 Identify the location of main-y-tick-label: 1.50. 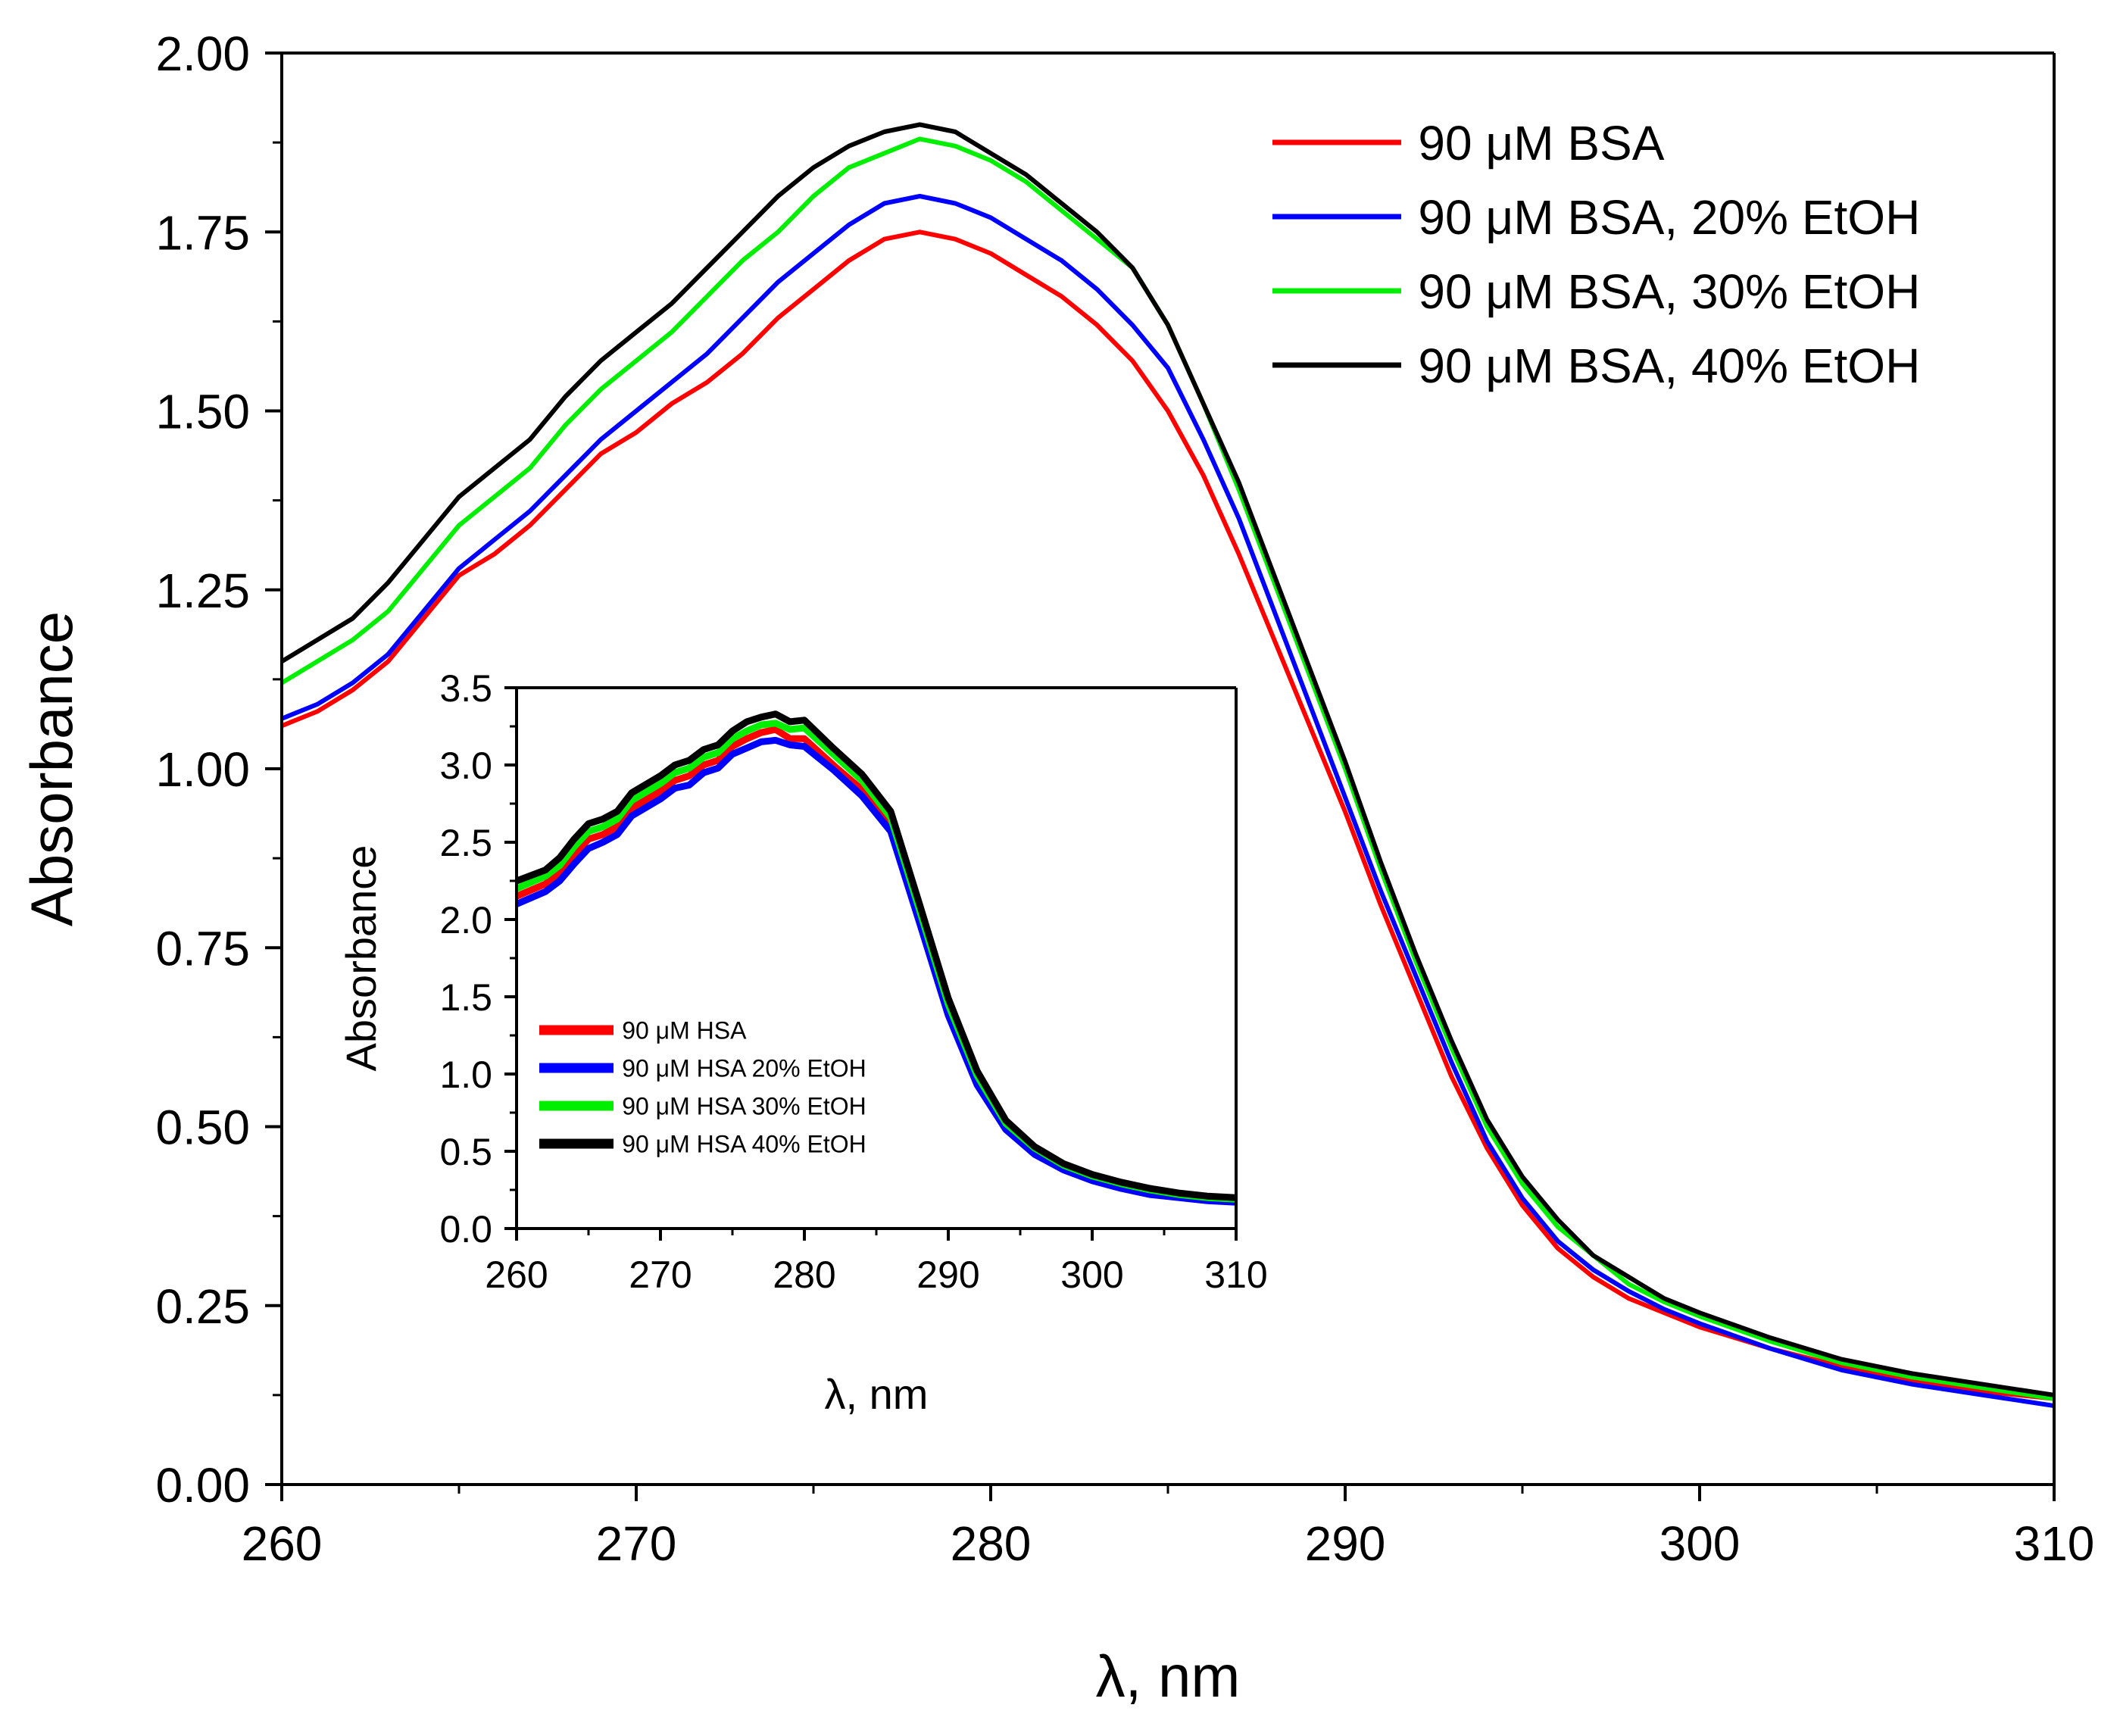
(202, 412).